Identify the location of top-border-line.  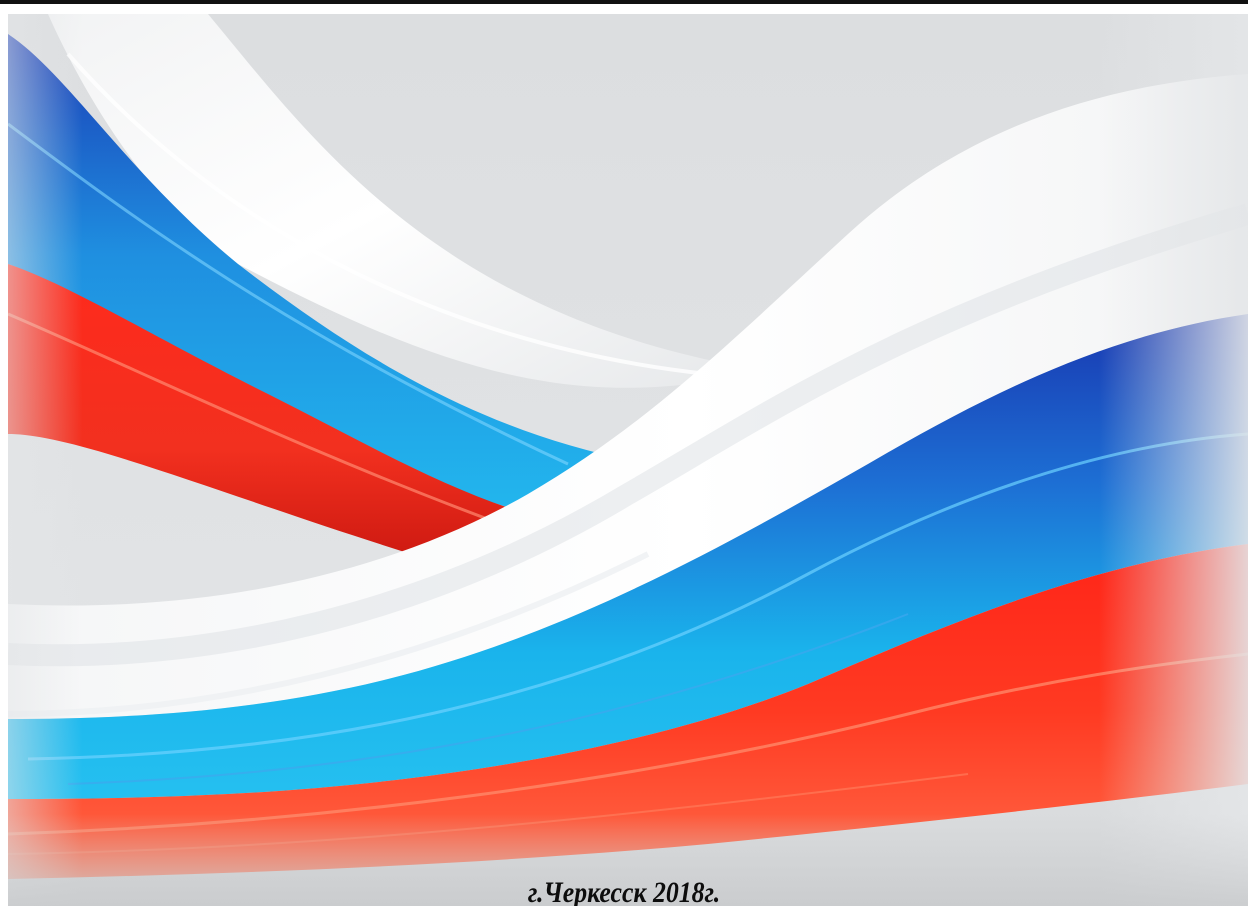
(624, 2).